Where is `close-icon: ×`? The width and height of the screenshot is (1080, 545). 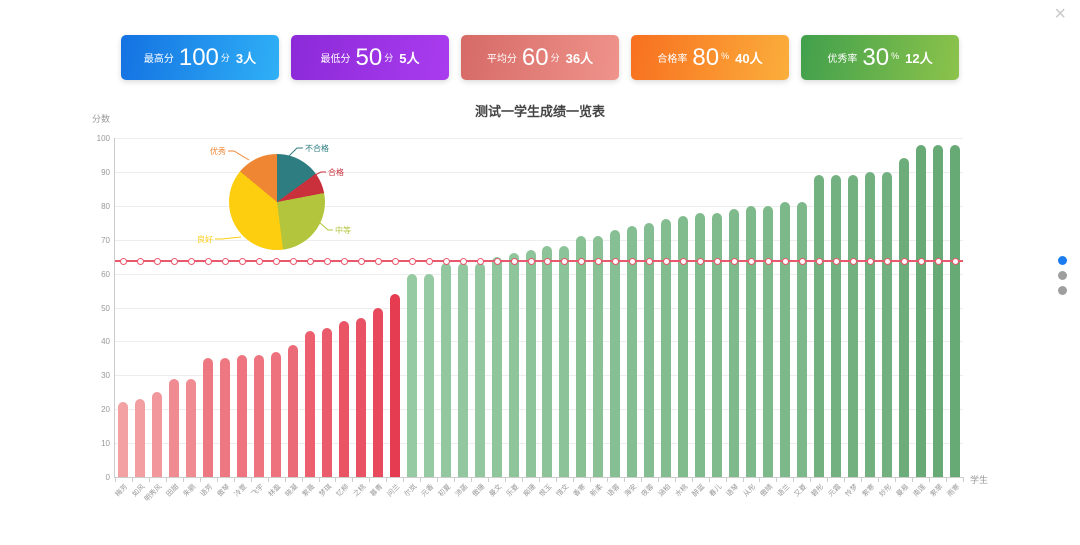
close-icon: × is located at coordinates (1060, 14).